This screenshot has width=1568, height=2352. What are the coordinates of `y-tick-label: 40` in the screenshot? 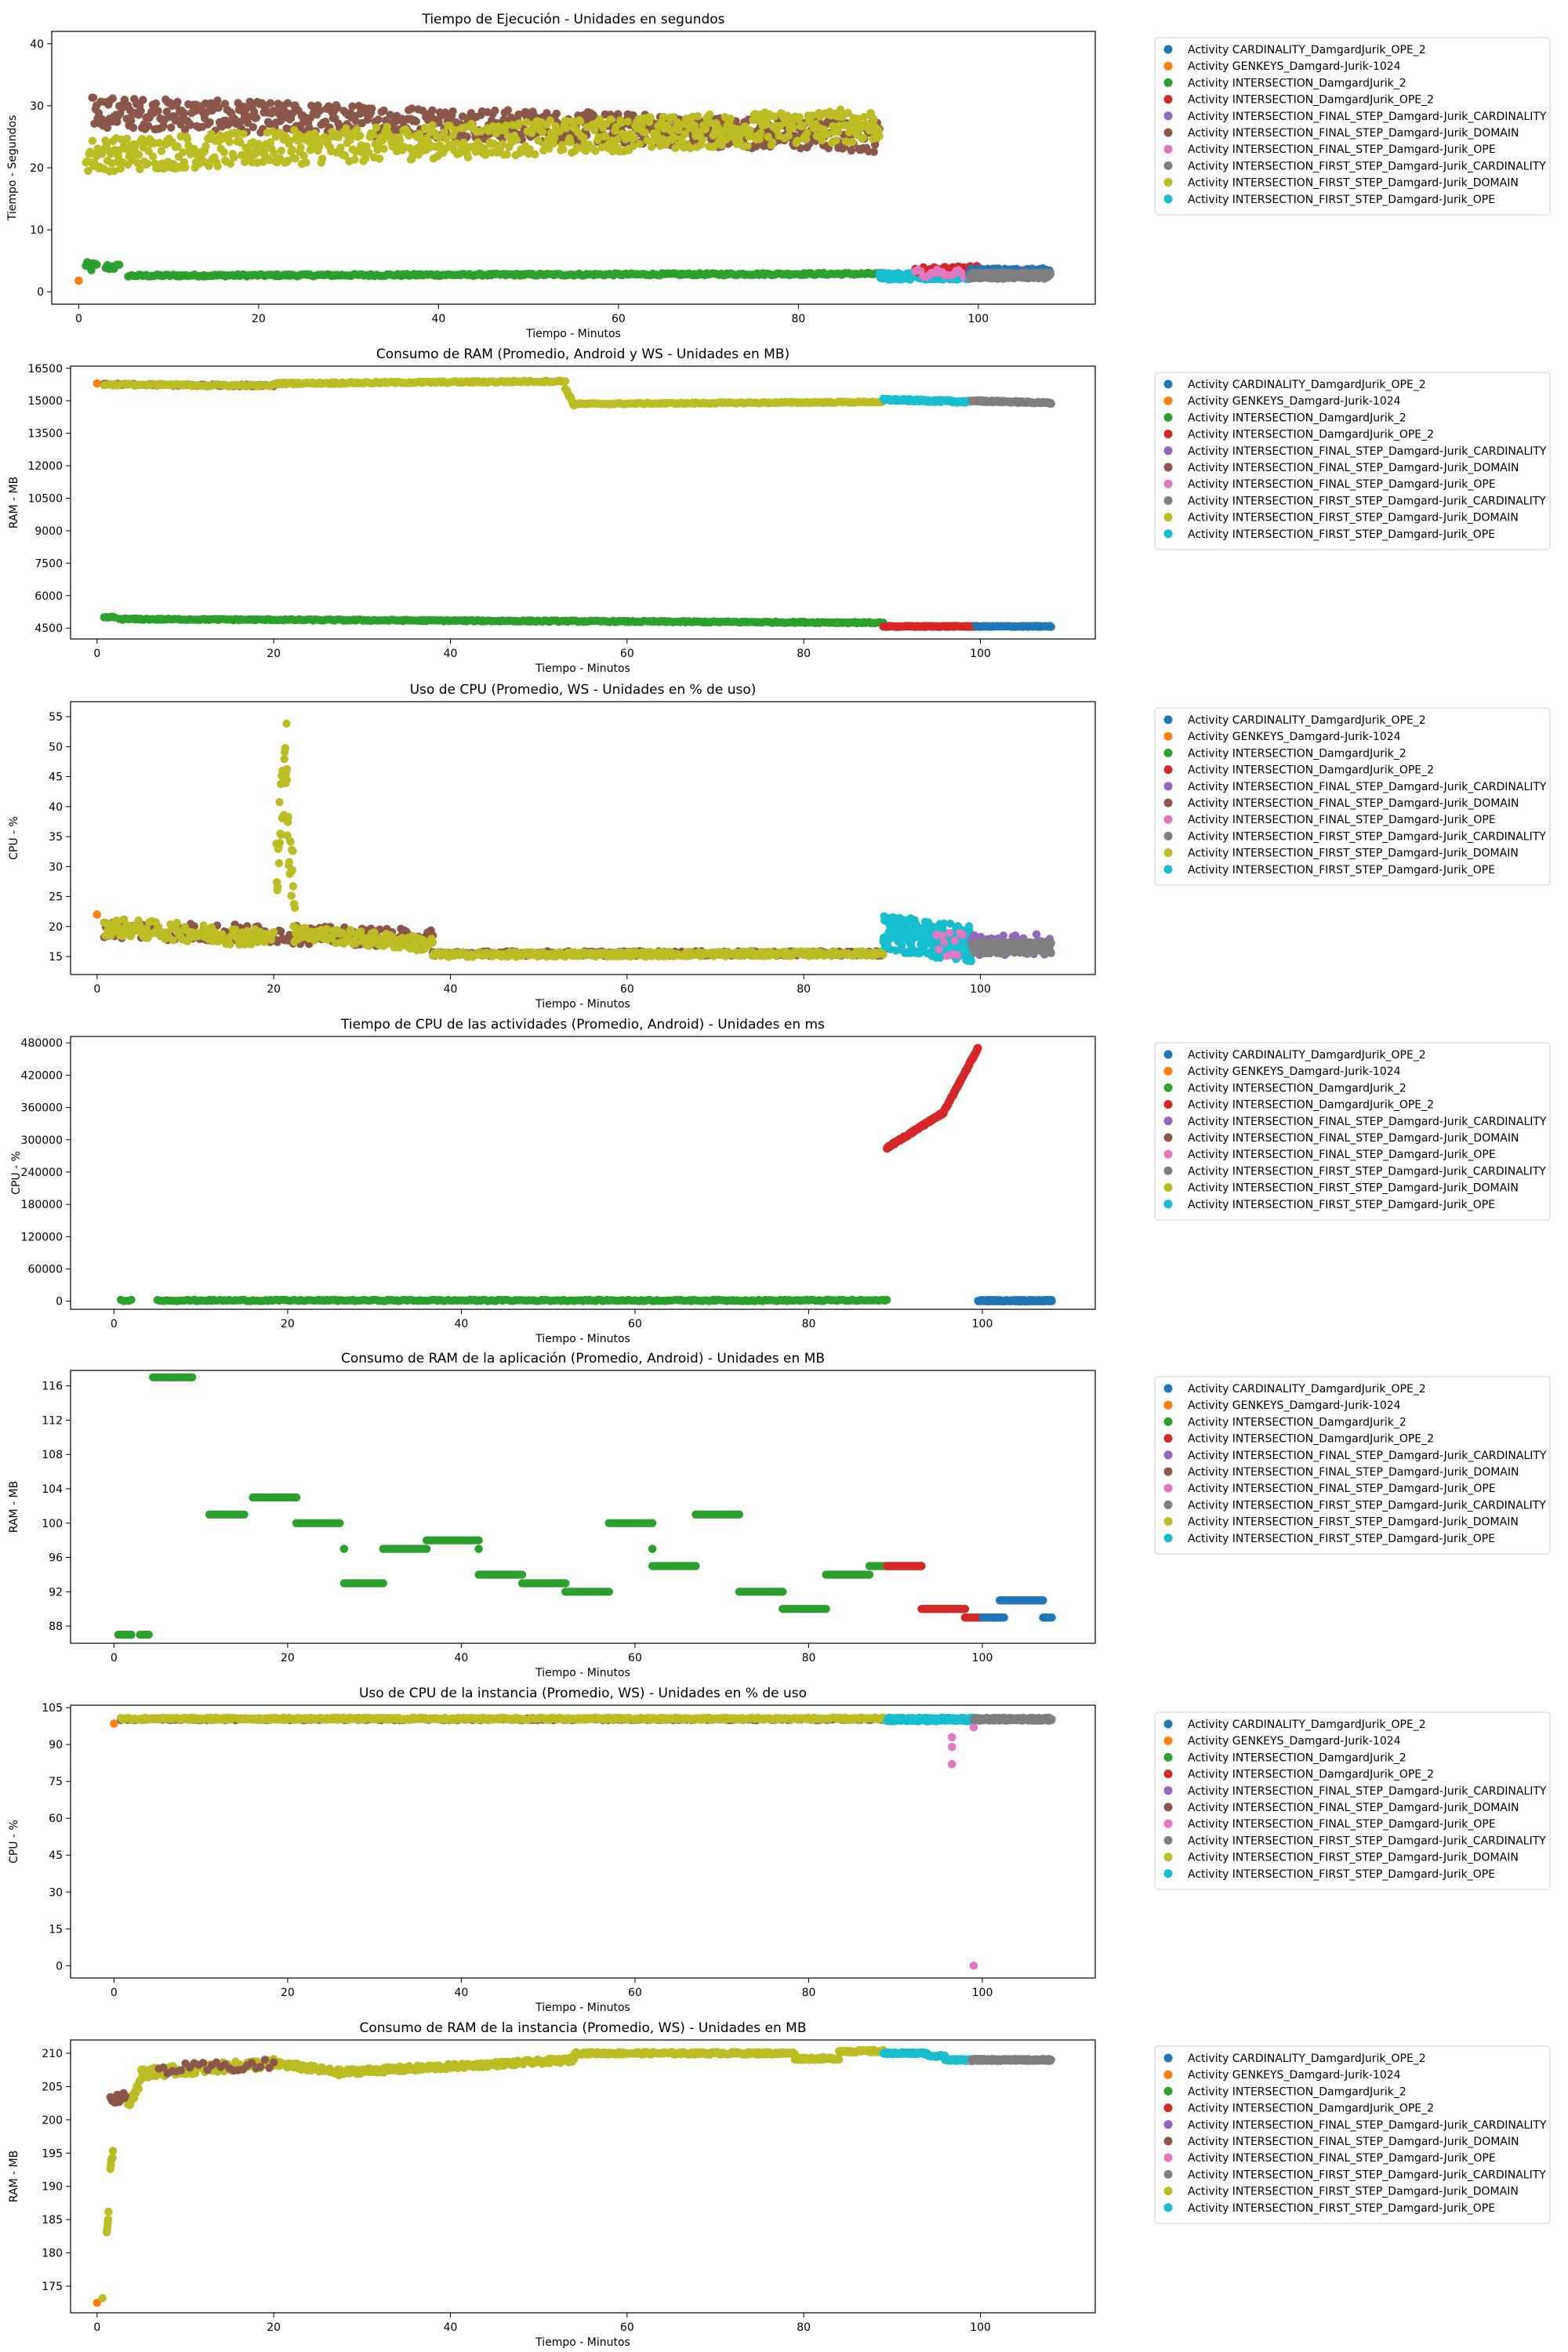 It's located at (37, 44).